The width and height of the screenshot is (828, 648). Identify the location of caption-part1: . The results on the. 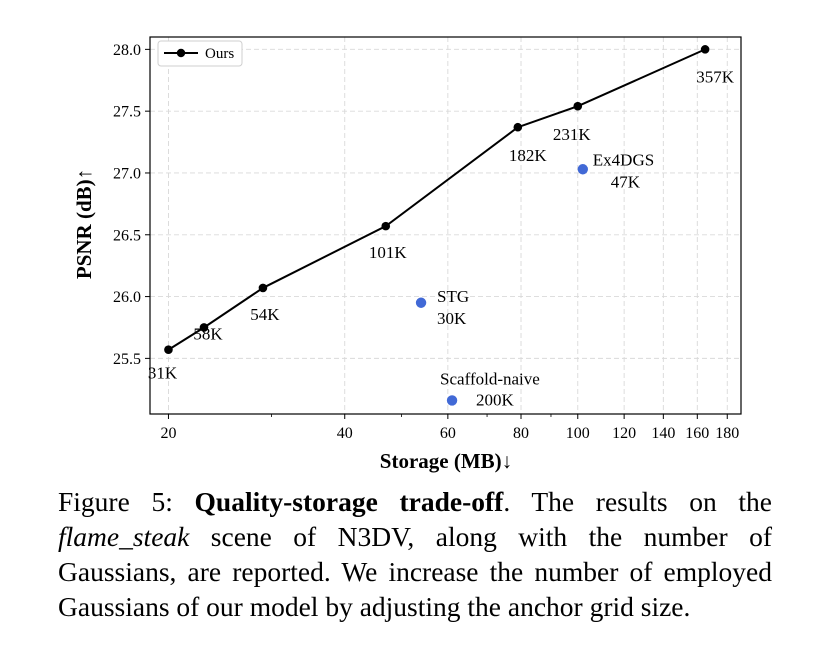
(637, 501).